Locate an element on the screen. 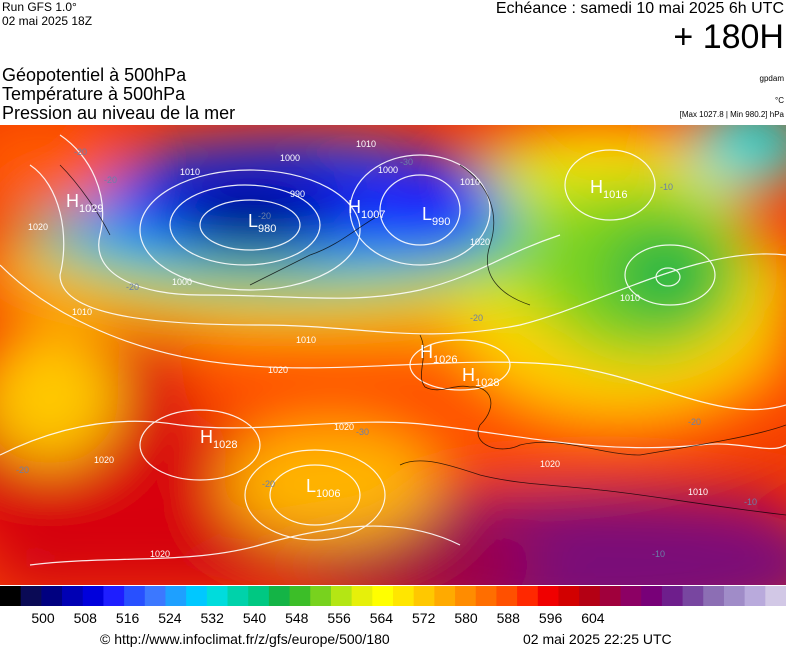 Image resolution: width=786 pixels, height=648 pixels. colorbar-tick-label: 532 is located at coordinates (212, 618).